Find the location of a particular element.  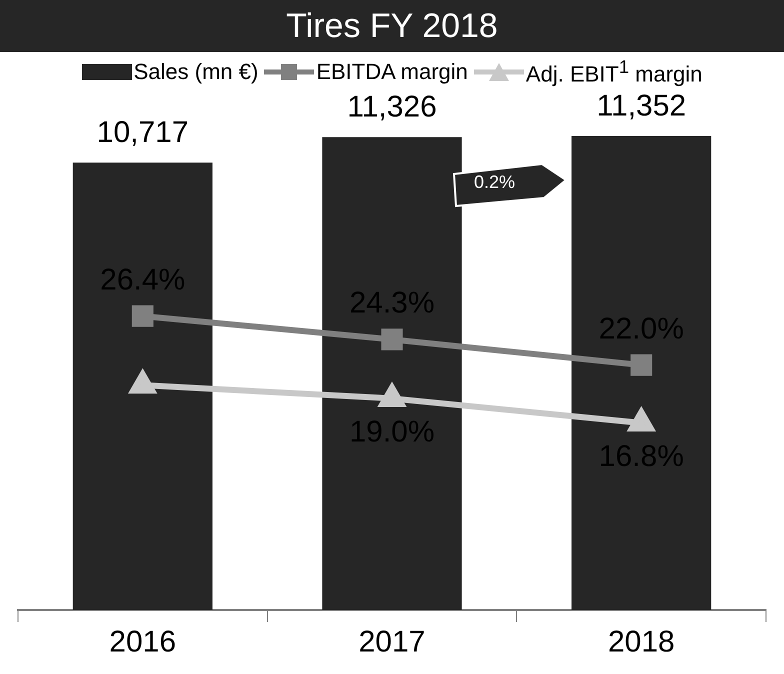

data-label: 11,326 is located at coordinates (392, 107).